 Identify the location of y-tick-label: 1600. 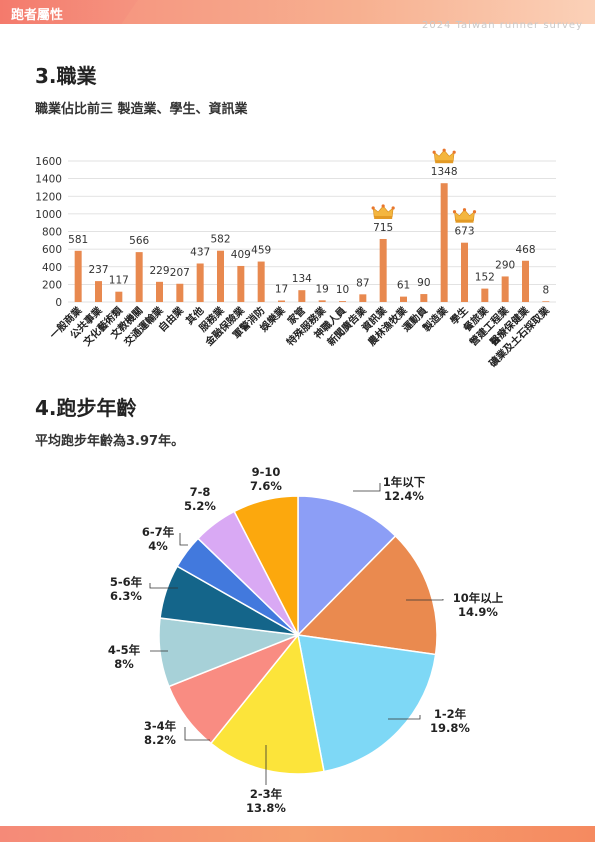
(48, 162).